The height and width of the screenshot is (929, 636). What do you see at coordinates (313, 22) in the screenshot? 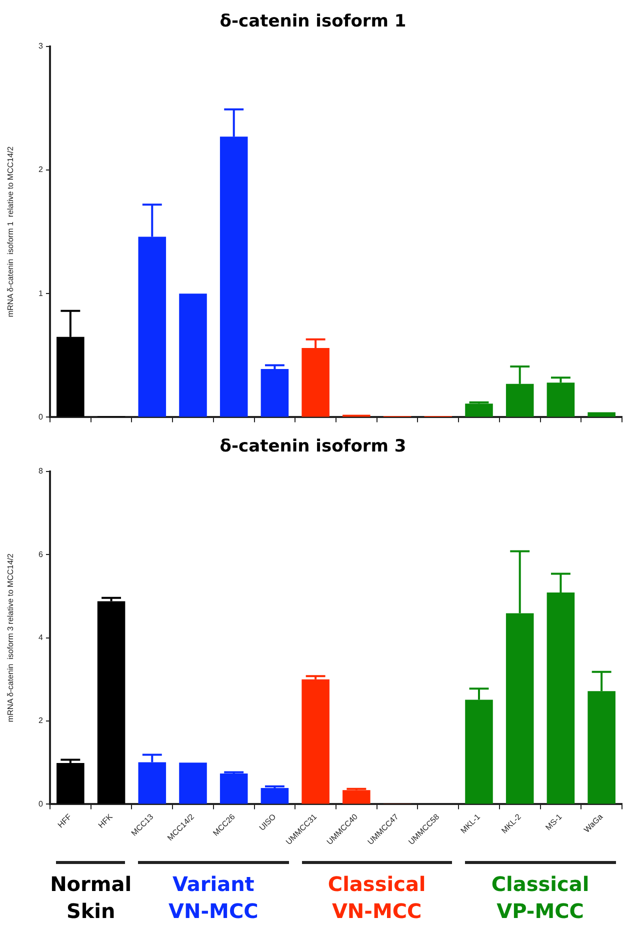
I see `chart-title: δ-catenin isoform 1` at bounding box center [313, 22].